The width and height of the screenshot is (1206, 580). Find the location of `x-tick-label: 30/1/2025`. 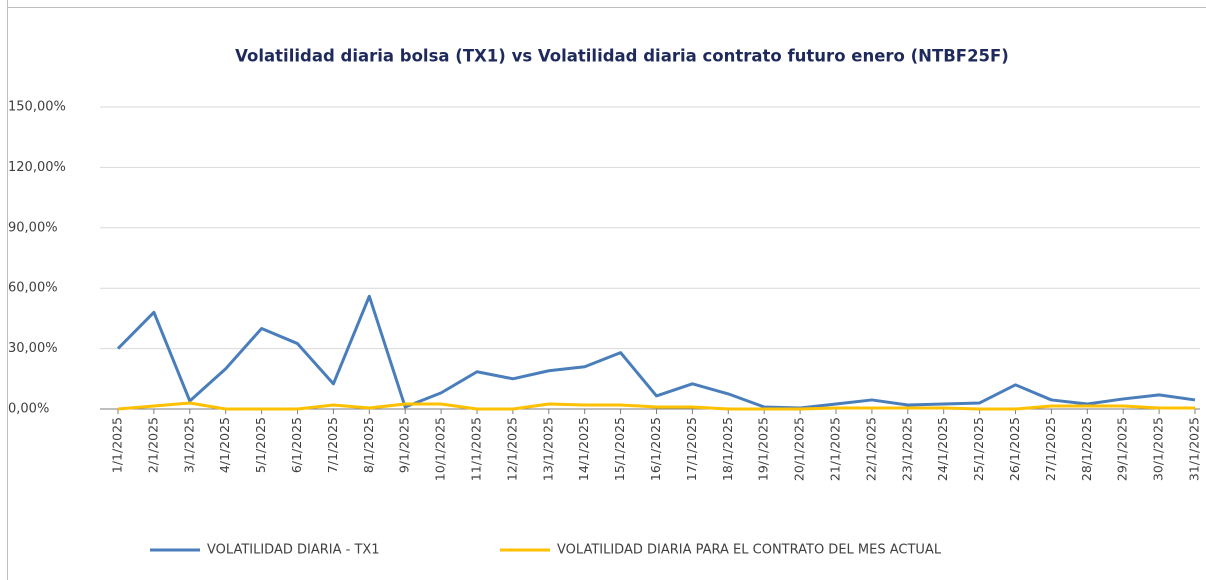

x-tick-label: 30/1/2025 is located at coordinates (1158, 449).